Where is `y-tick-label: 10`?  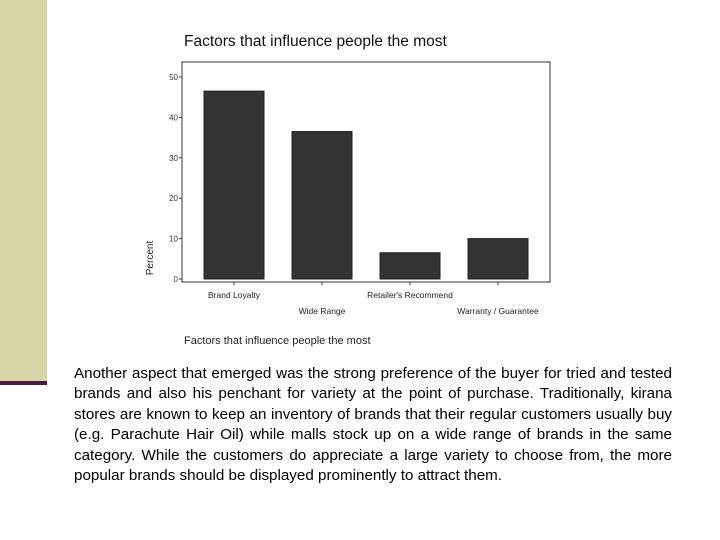 y-tick-label: 10 is located at coordinates (173, 239).